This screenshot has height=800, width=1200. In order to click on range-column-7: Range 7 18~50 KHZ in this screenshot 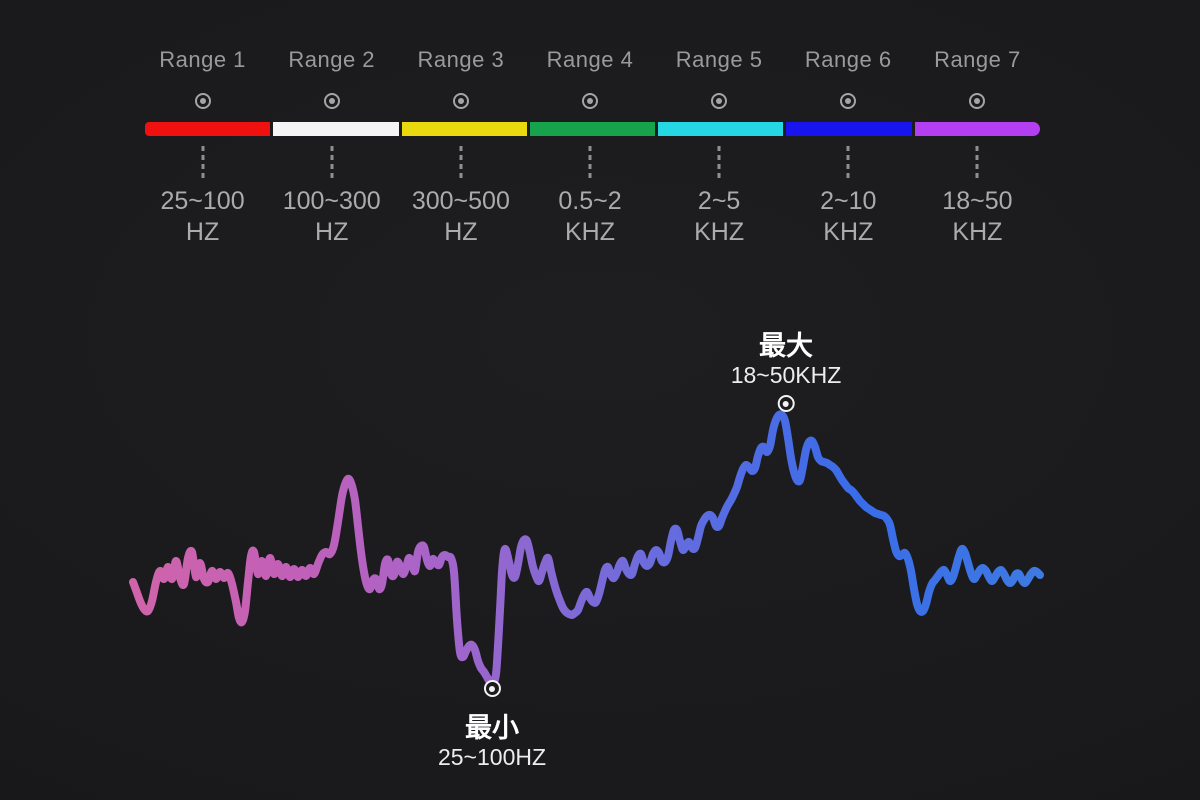, I will do `click(977, 153)`.